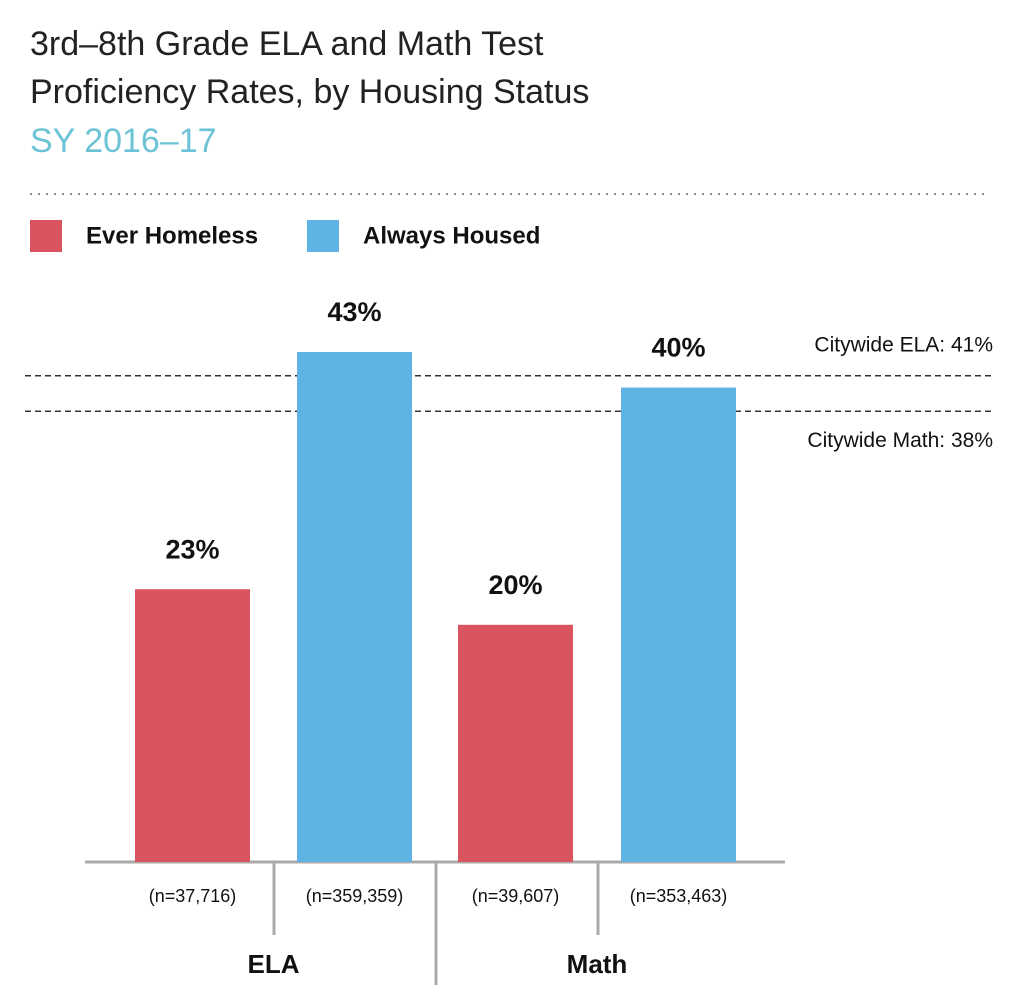 This screenshot has height=1003, width=1024. Describe the element at coordinates (355, 896) in the screenshot. I see `sample-size-label: (n=359,359)` at that location.